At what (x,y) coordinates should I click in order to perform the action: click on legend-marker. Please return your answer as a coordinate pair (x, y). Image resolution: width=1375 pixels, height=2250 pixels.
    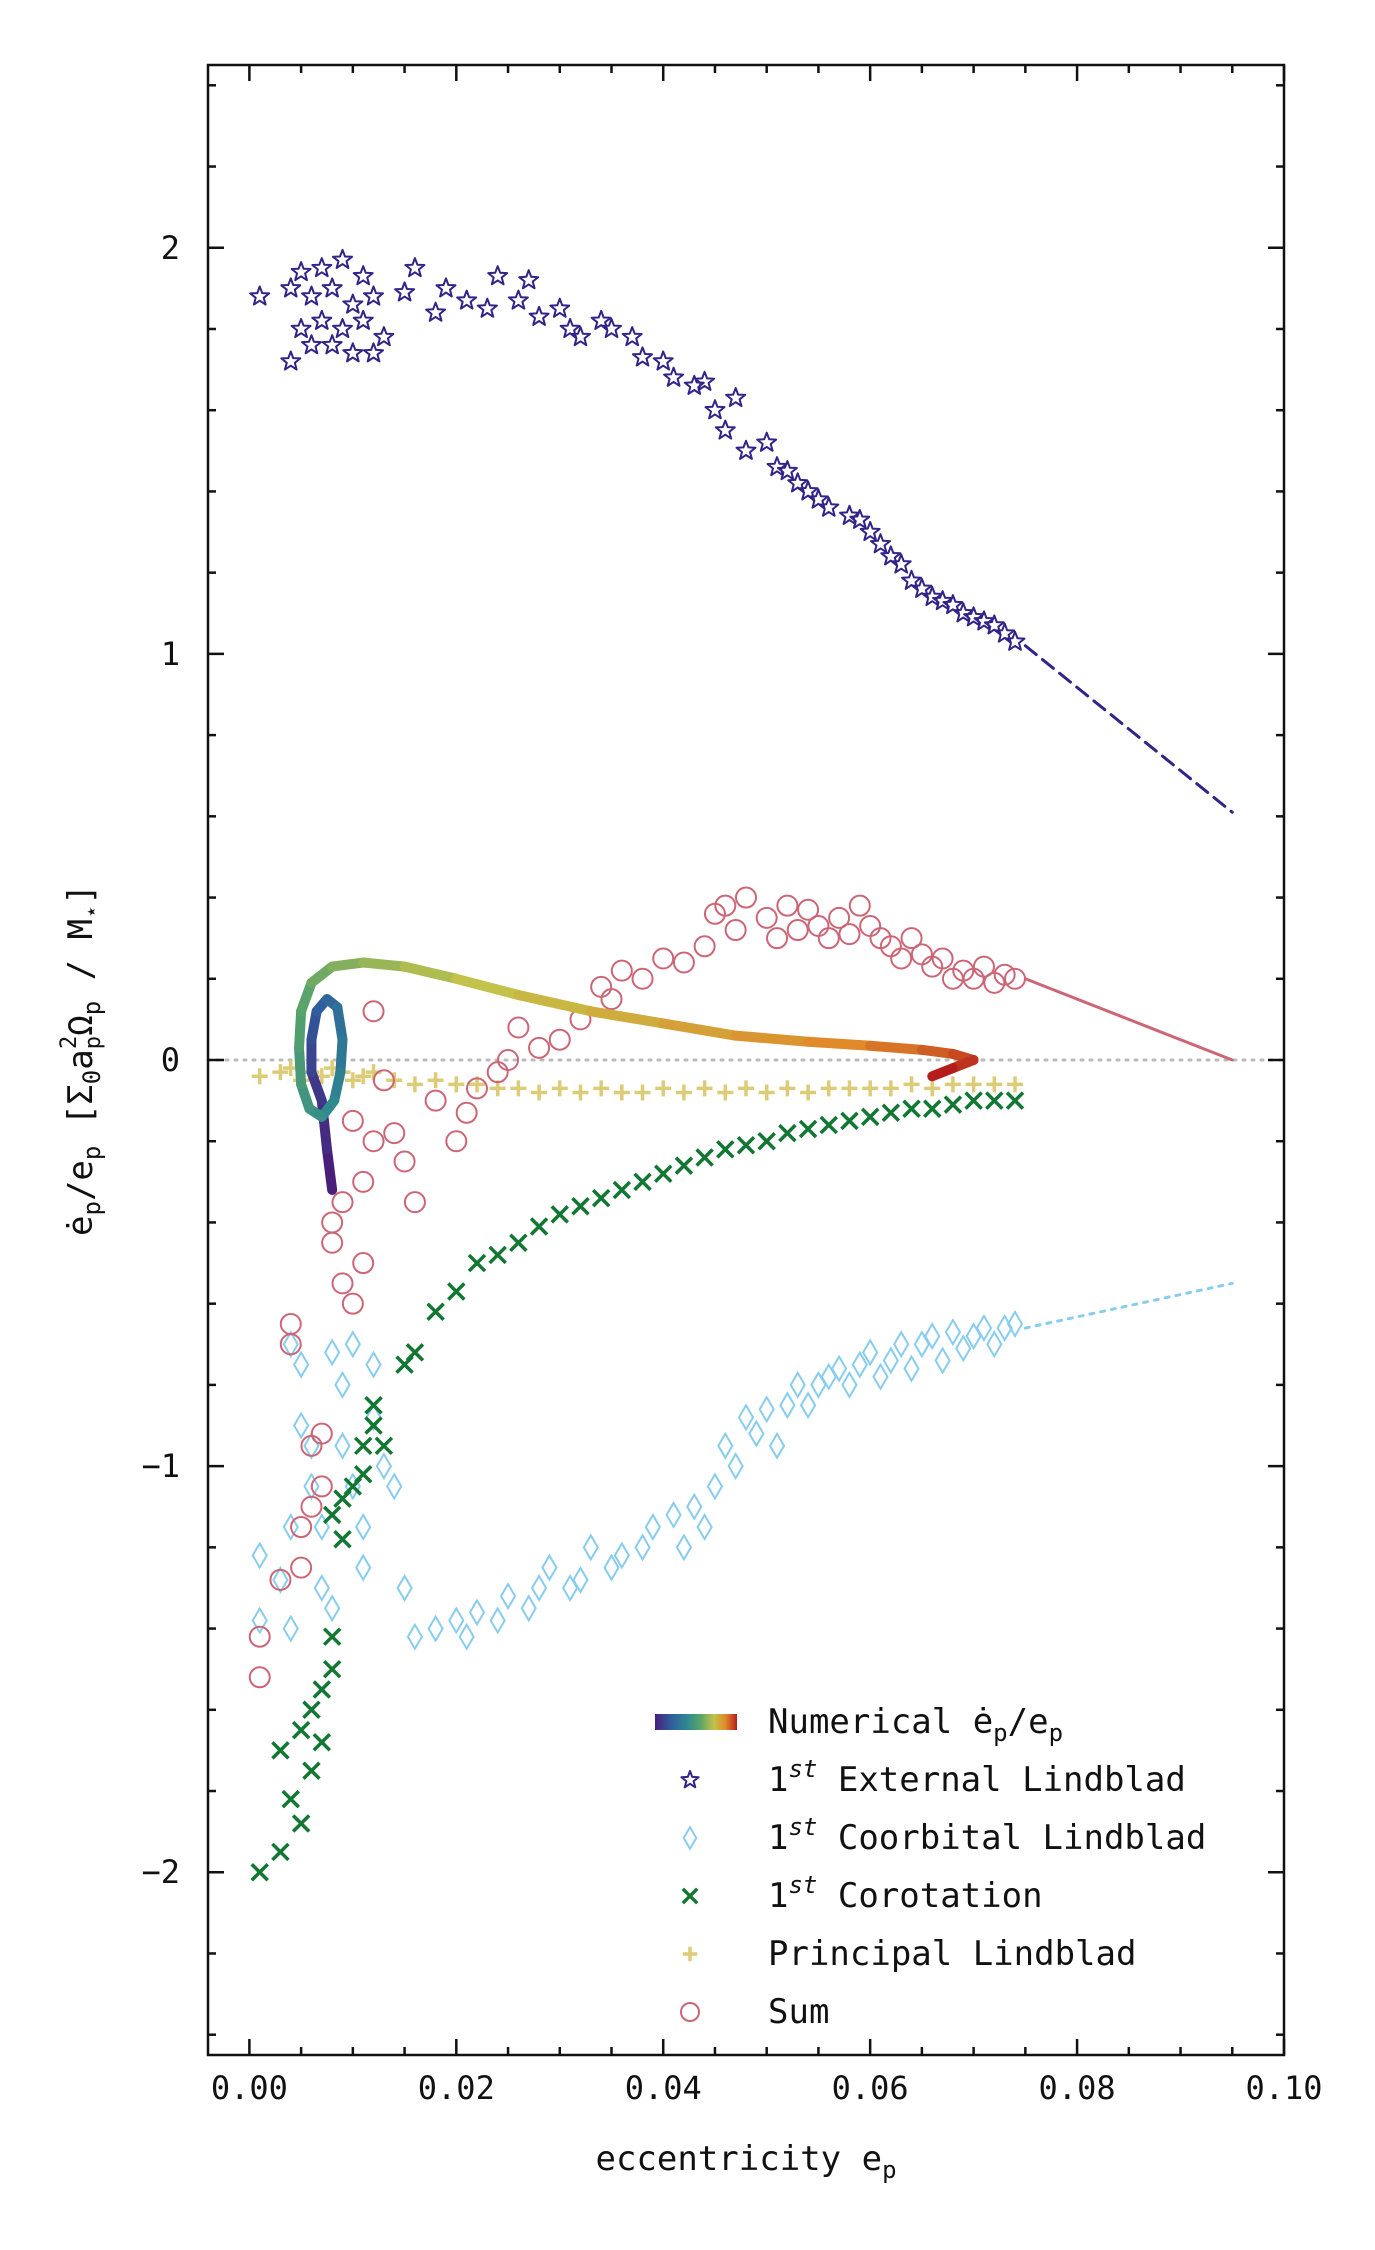
    Looking at the image, I should click on (690, 1896).